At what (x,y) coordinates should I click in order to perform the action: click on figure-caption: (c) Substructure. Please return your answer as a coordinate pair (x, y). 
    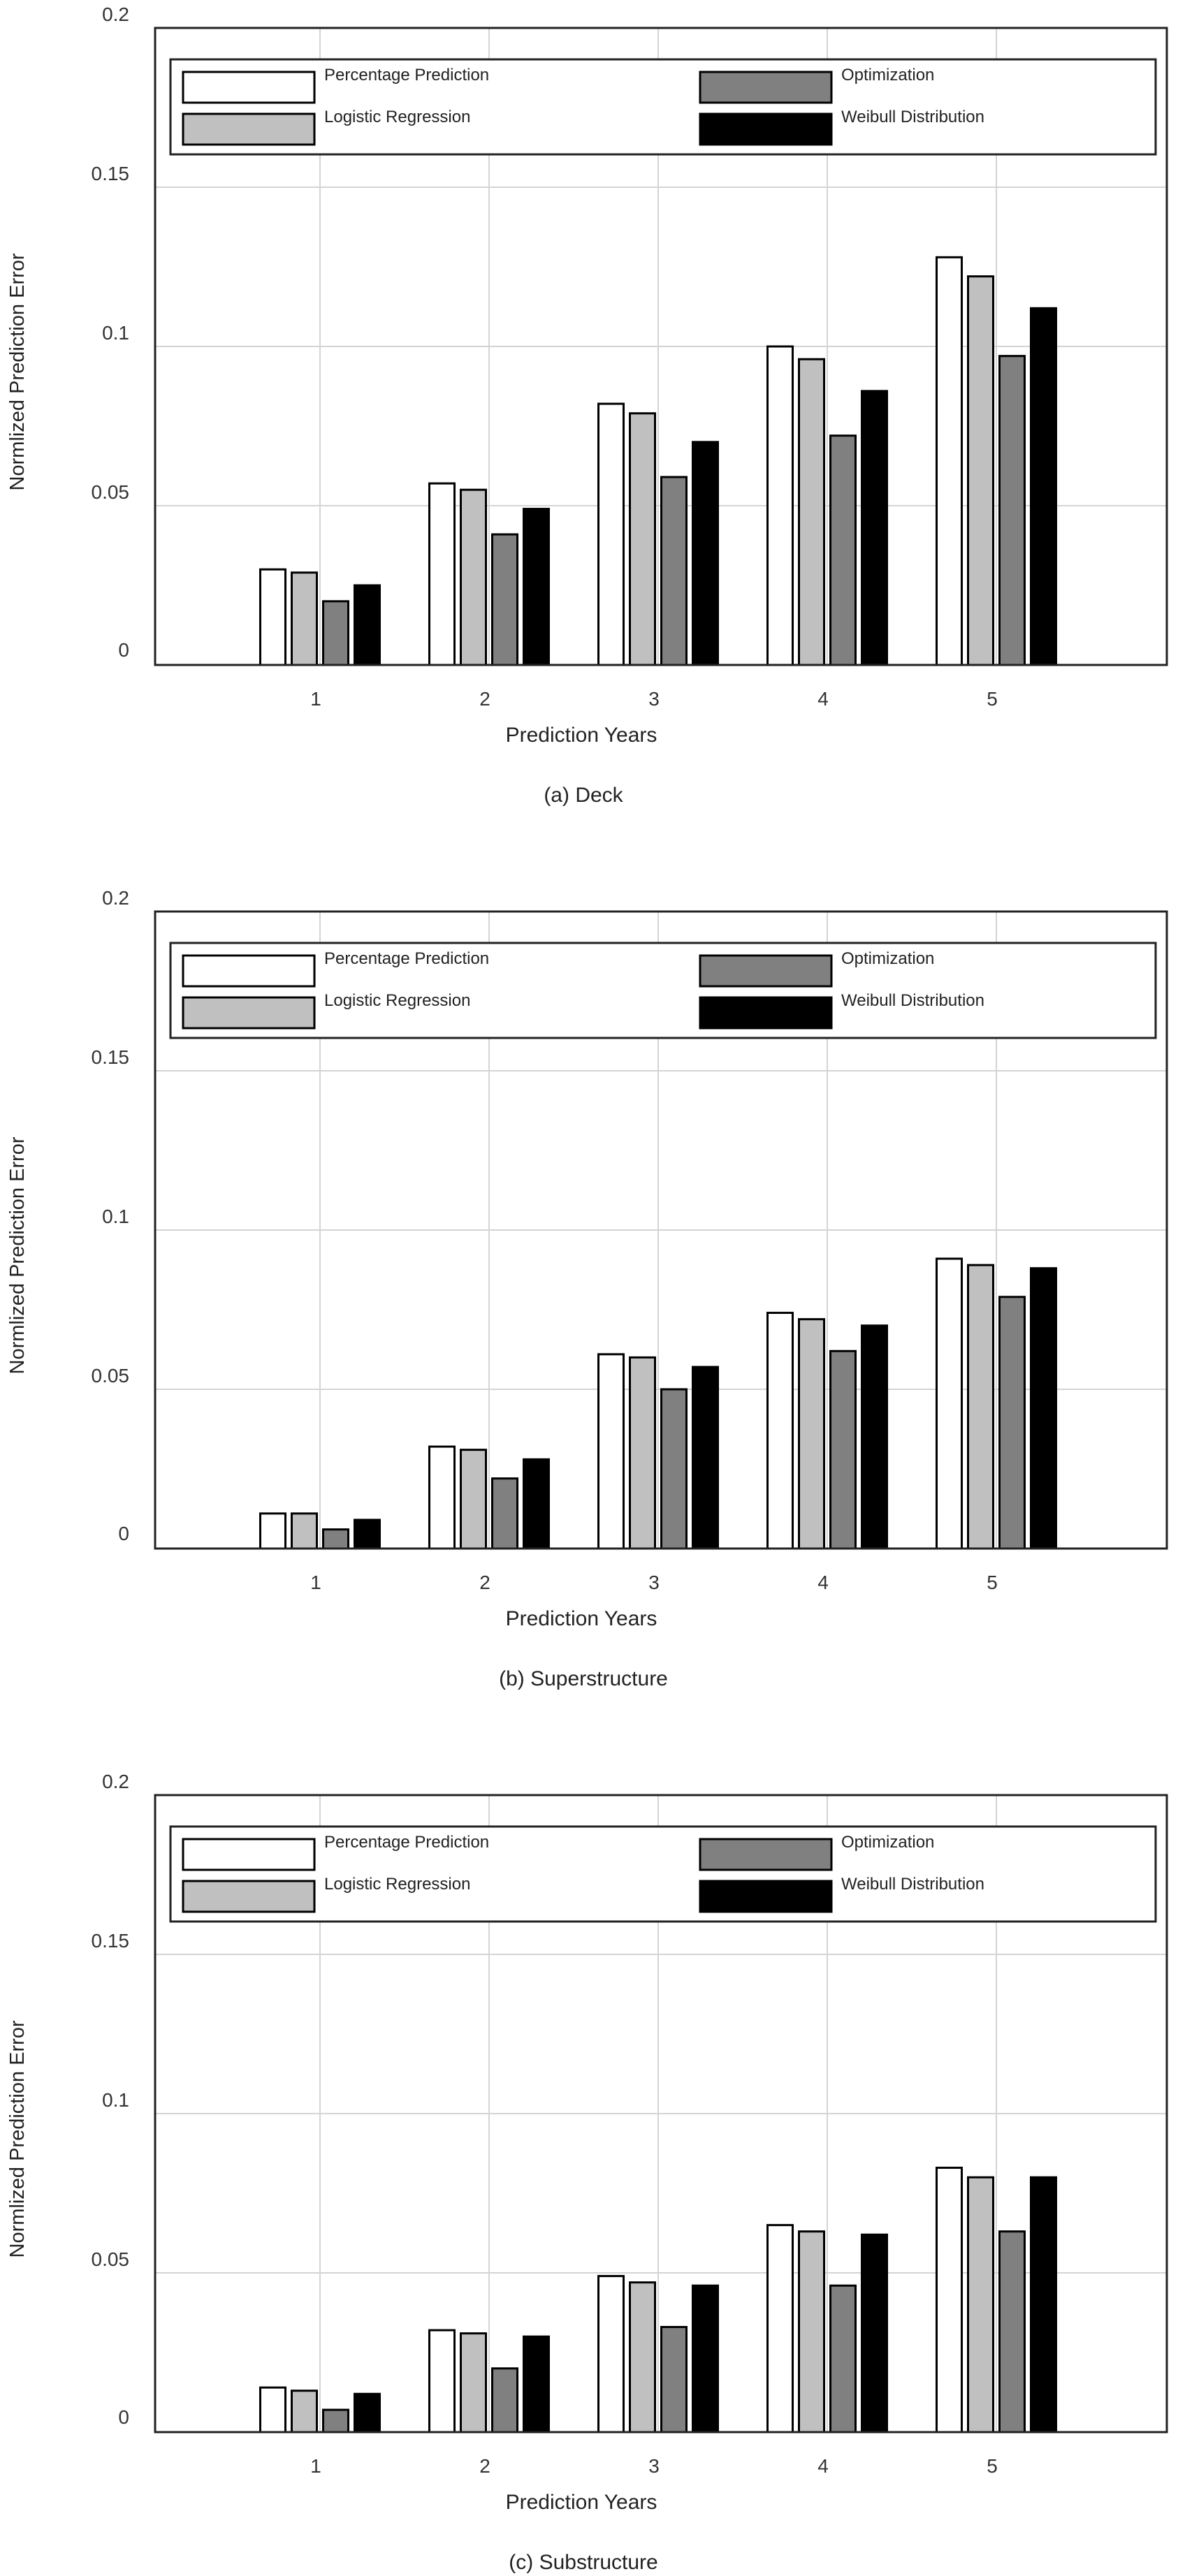
    Looking at the image, I should click on (583, 2562).